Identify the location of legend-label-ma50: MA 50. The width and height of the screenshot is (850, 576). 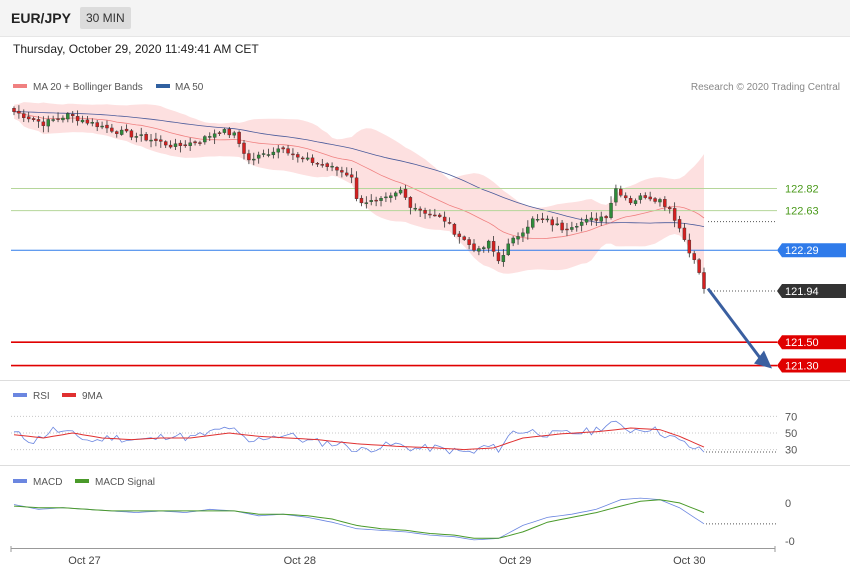
(189, 87).